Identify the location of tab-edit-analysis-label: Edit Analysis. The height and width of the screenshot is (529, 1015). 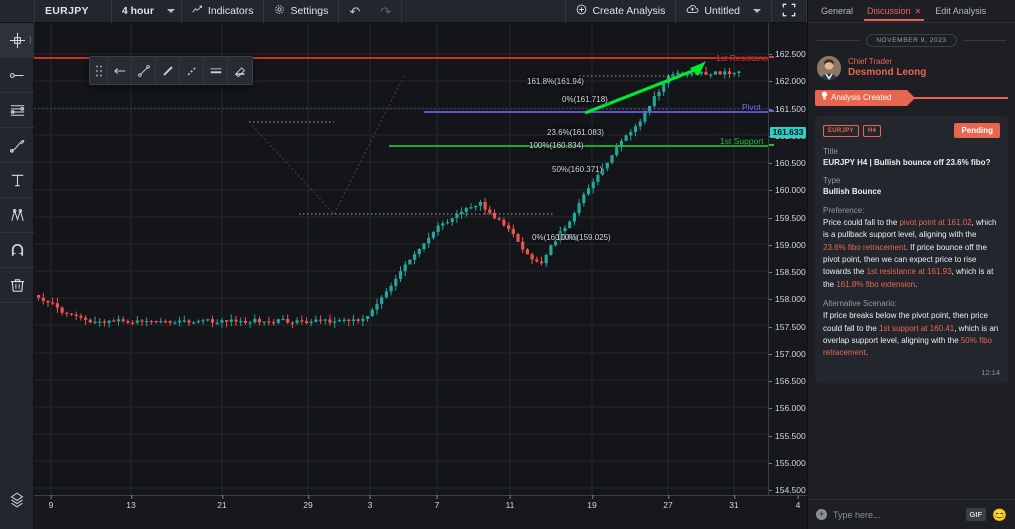
(961, 10).